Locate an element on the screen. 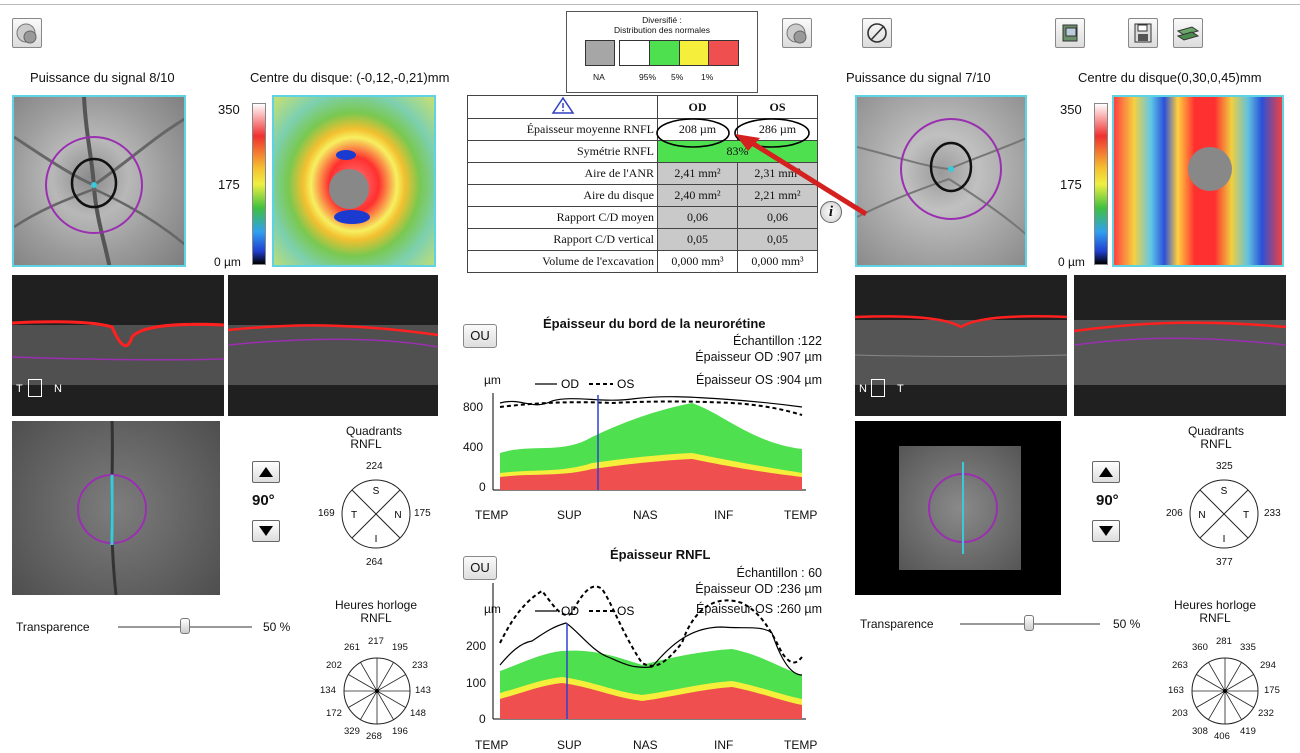 The height and width of the screenshot is (753, 1300). disc-overlay-button is located at coordinates (877, 33).